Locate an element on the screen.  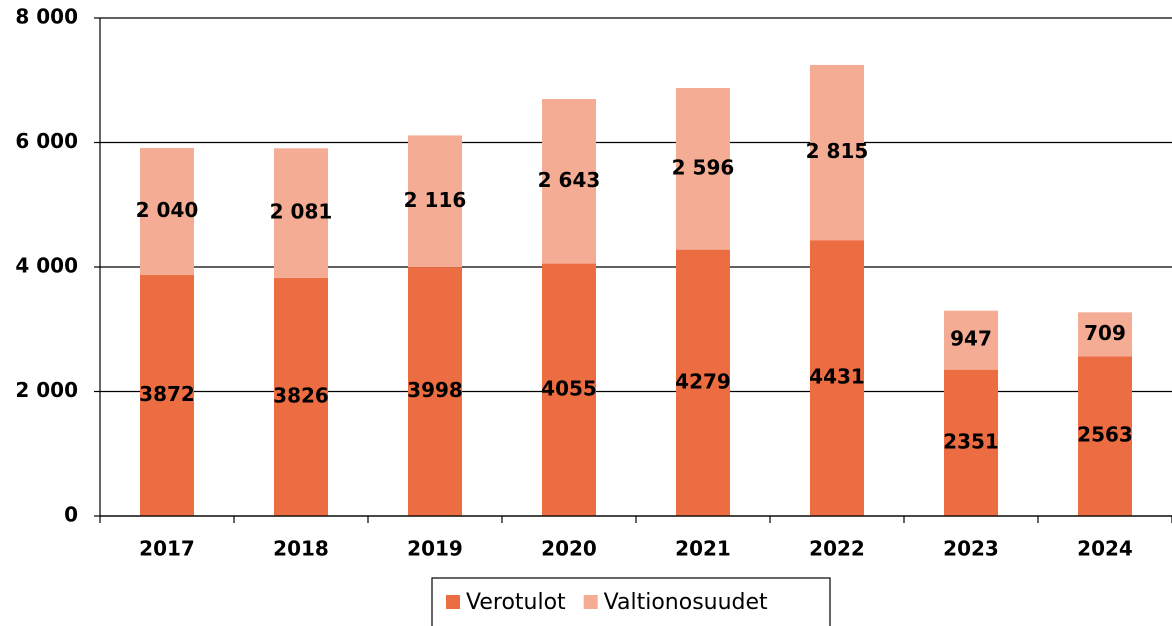
data-label: 2 815 is located at coordinates (837, 151).